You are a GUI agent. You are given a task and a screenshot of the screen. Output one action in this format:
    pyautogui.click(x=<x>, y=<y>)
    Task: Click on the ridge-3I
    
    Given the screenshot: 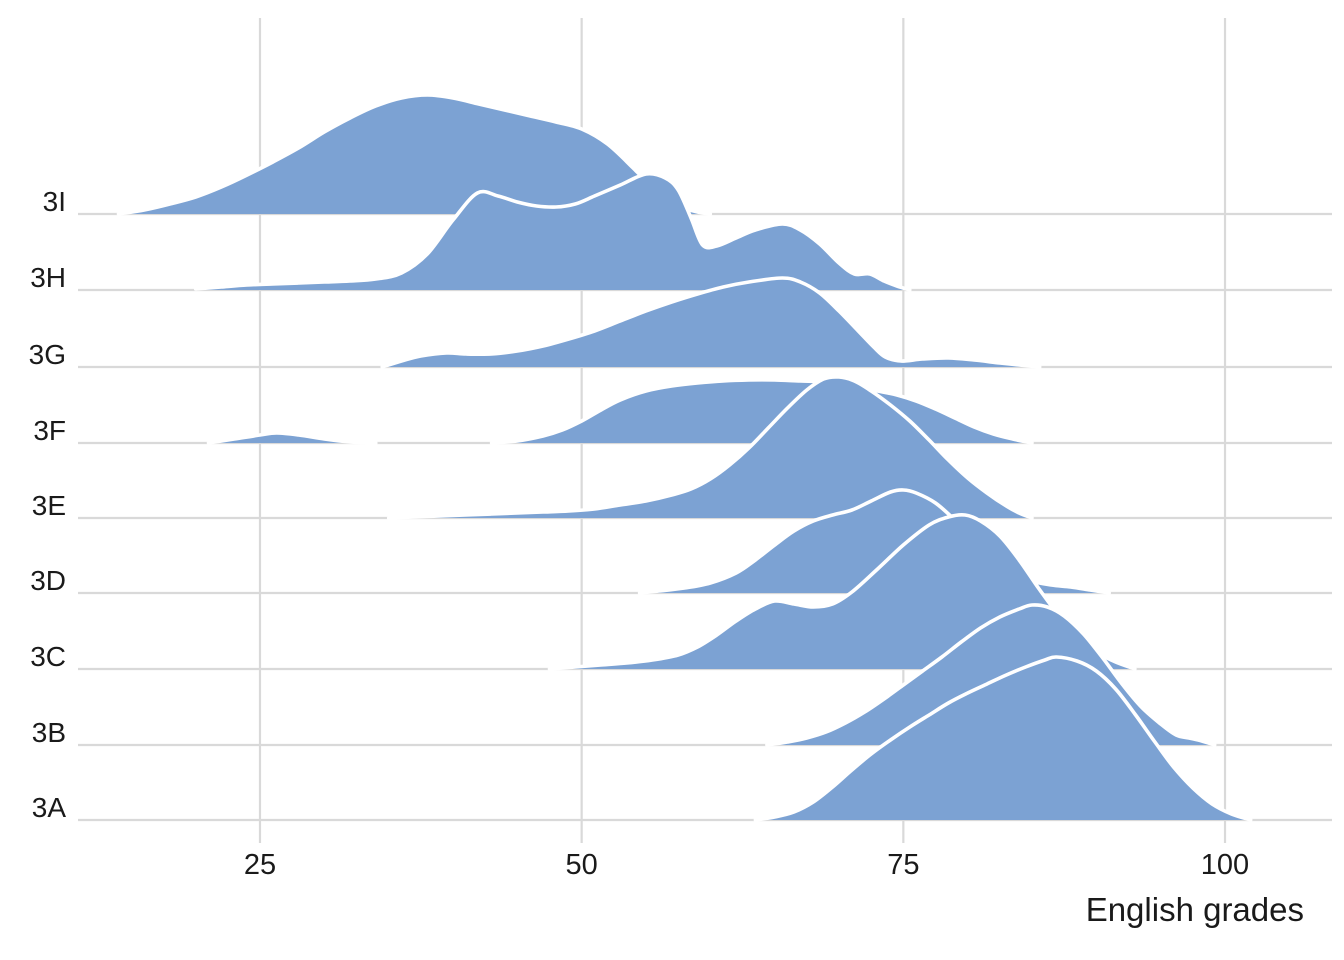 What is the action you would take?
    pyautogui.click(x=414, y=154)
    